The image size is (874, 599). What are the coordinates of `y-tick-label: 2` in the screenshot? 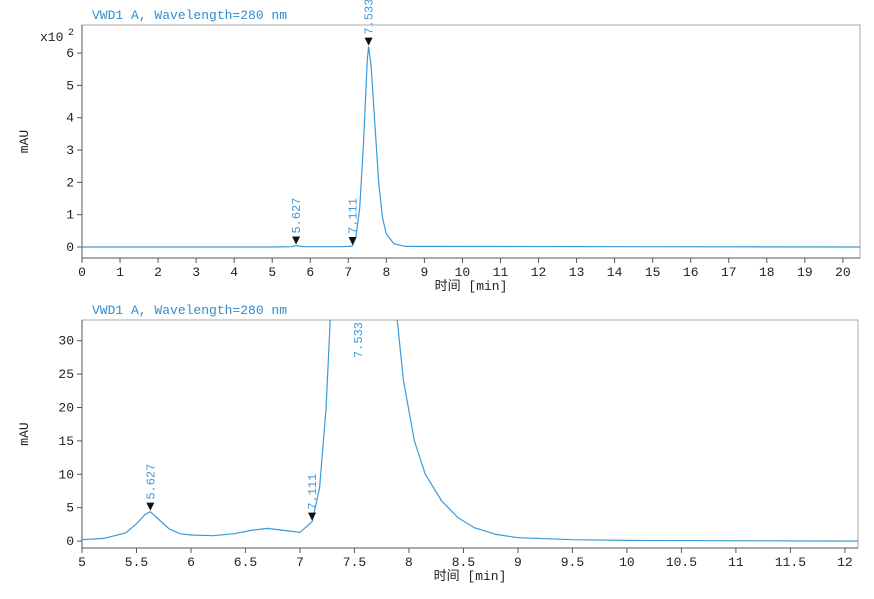 It's located at (70, 182).